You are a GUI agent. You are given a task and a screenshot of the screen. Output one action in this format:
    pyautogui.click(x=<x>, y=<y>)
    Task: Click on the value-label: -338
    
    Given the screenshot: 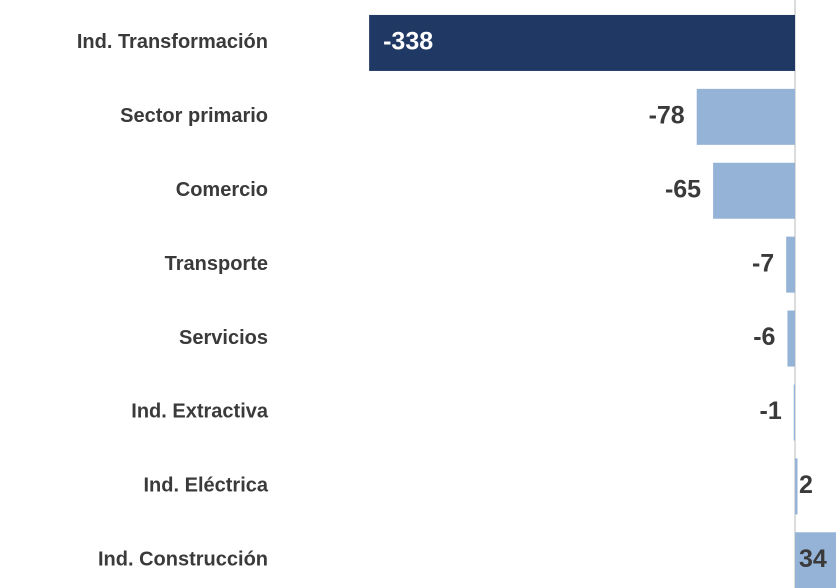 What is the action you would take?
    pyautogui.click(x=408, y=42)
    